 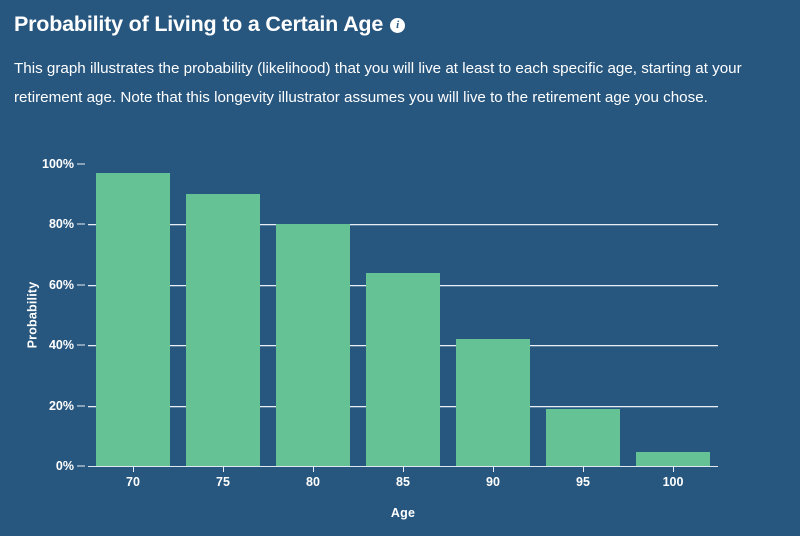 I want to click on x-tick-label: 95, so click(x=583, y=482).